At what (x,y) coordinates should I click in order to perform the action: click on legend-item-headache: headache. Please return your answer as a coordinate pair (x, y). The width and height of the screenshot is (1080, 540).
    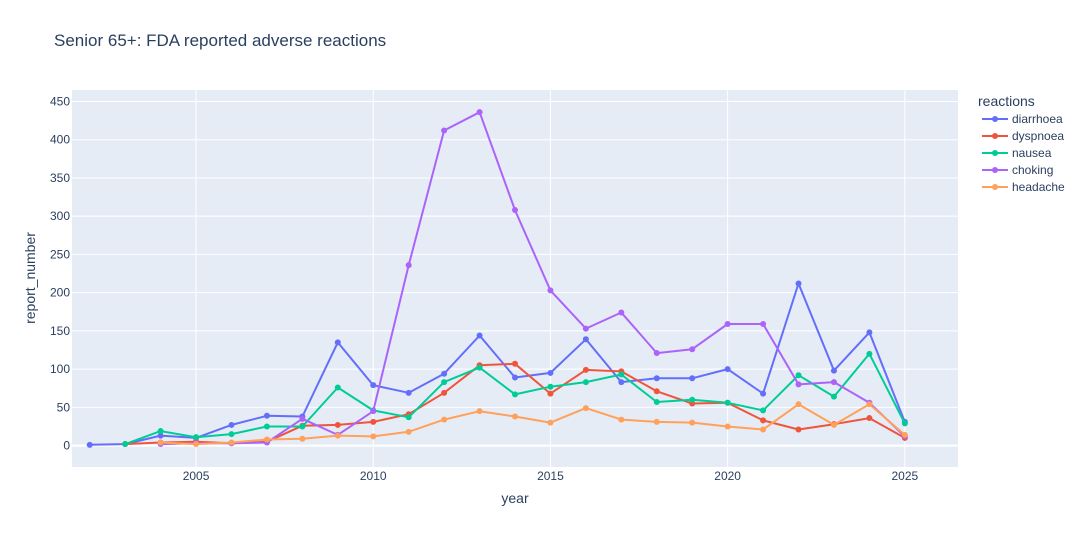
    Looking at the image, I should click on (1023, 187).